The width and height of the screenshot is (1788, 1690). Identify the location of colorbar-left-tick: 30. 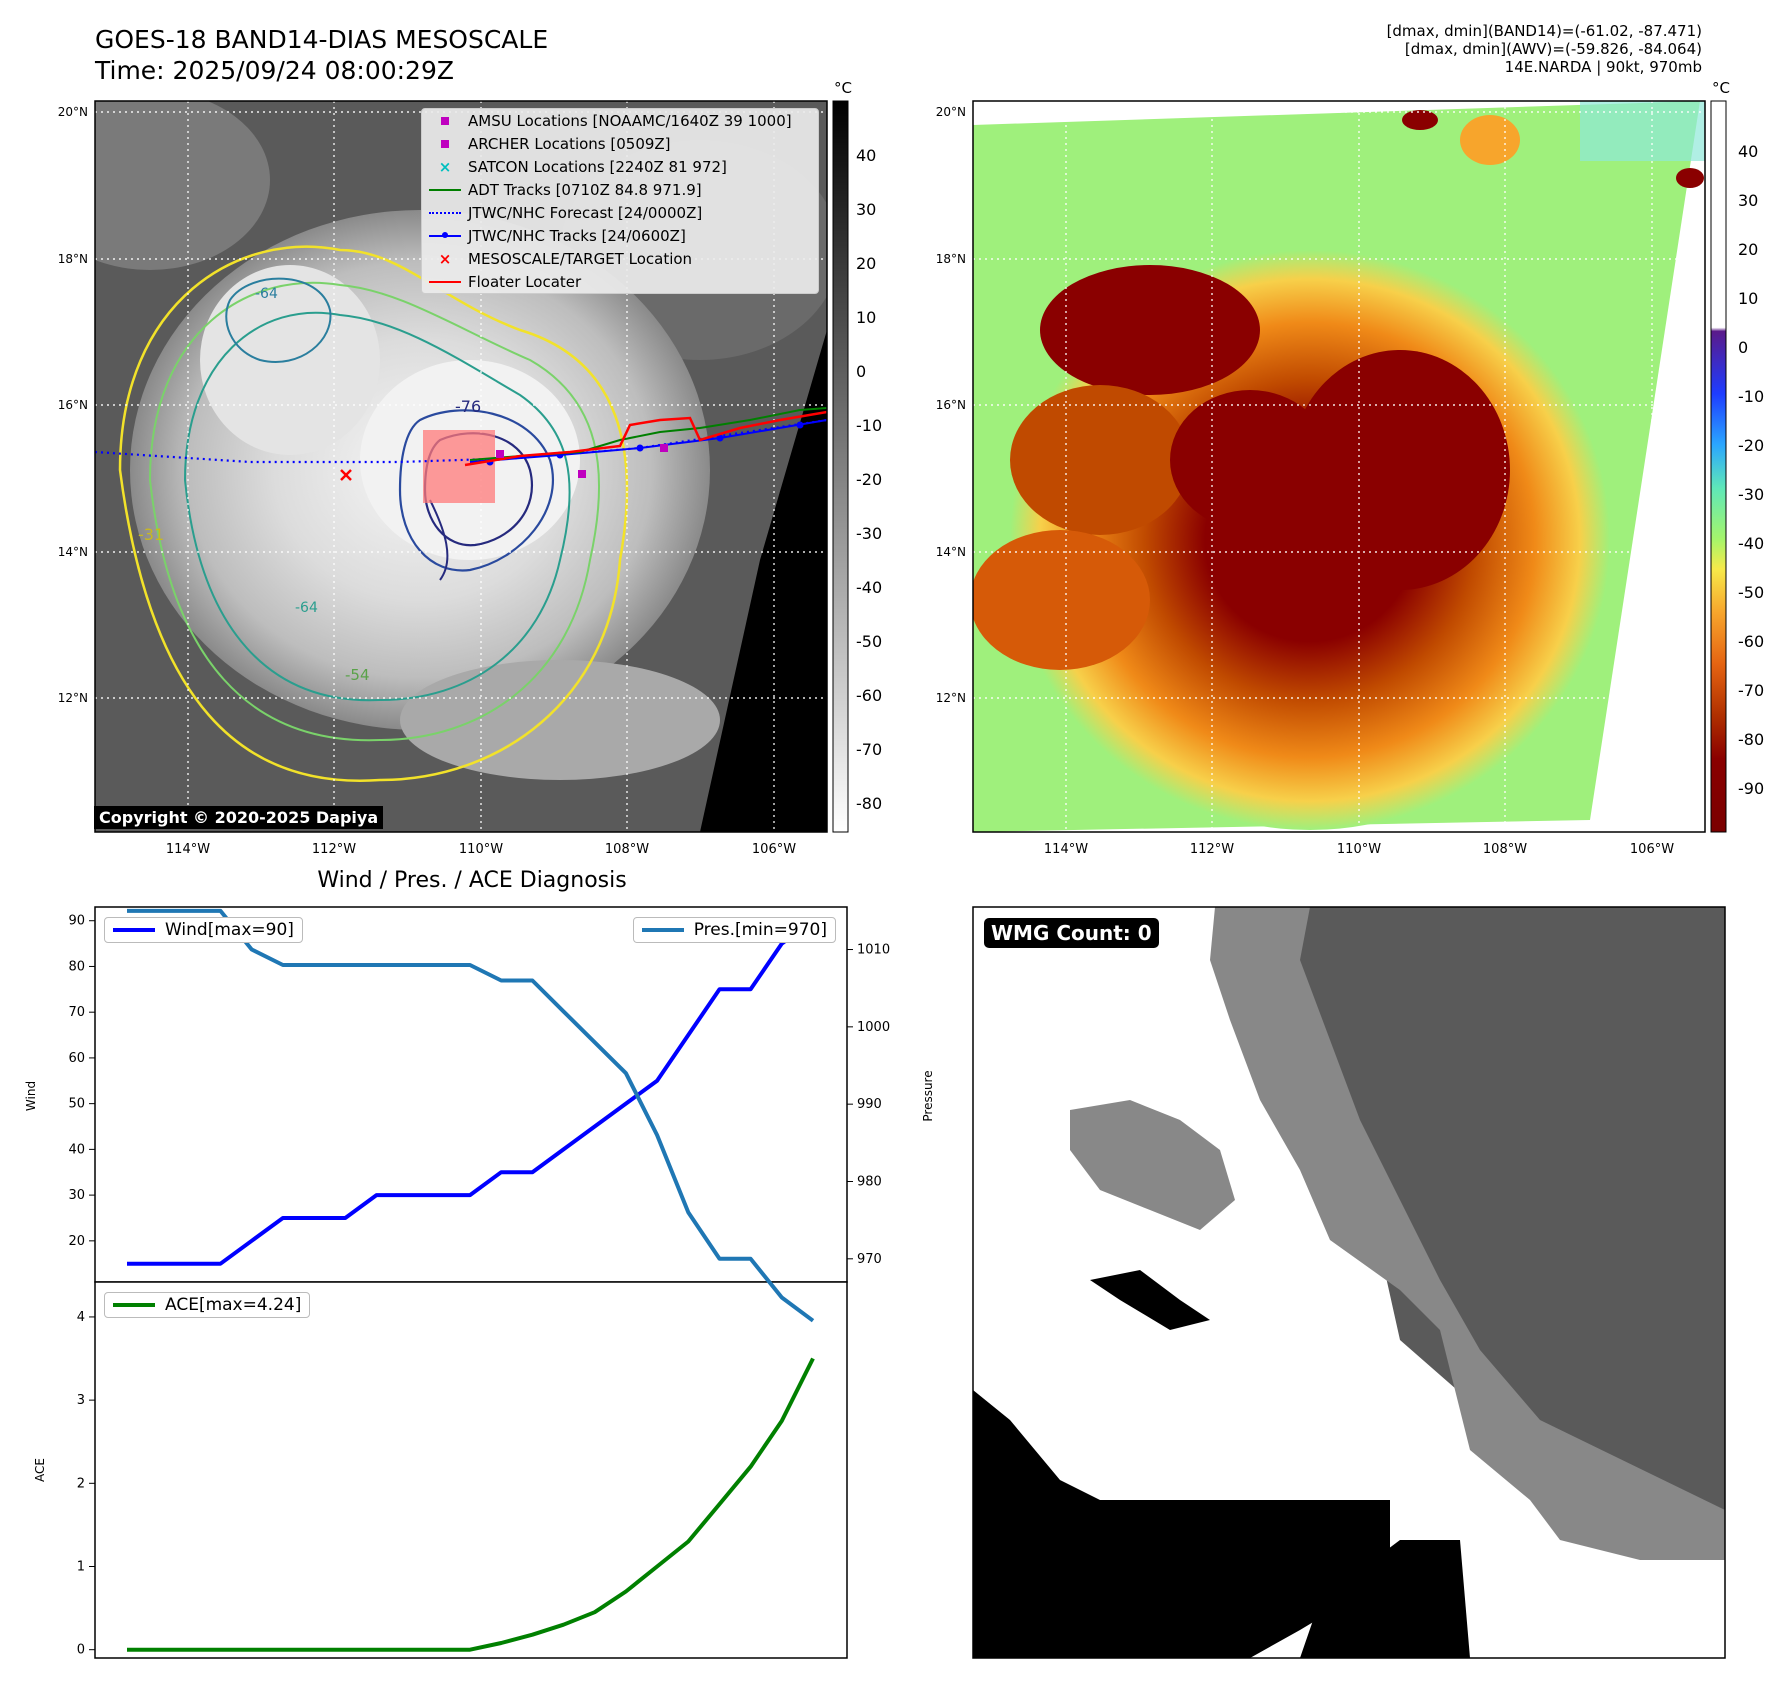
(866, 209).